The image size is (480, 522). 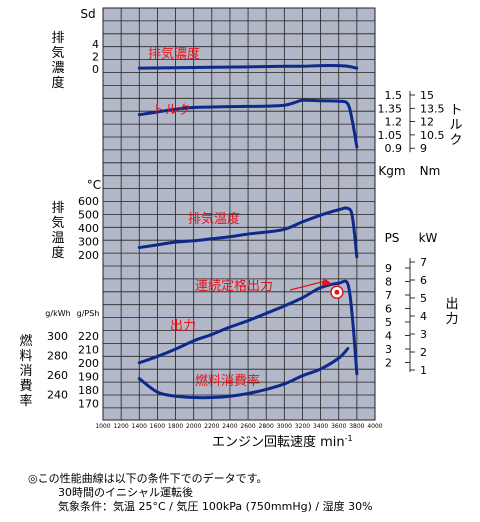 I want to click on torque-unit-nm: Nm, so click(x=430, y=171).